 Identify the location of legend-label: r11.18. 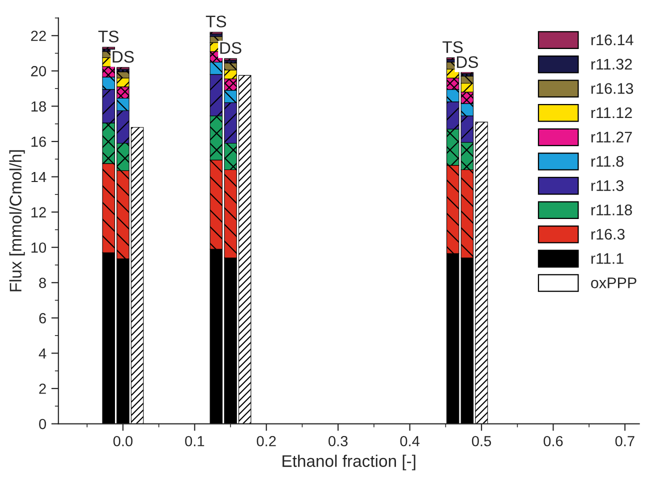
(611, 210).